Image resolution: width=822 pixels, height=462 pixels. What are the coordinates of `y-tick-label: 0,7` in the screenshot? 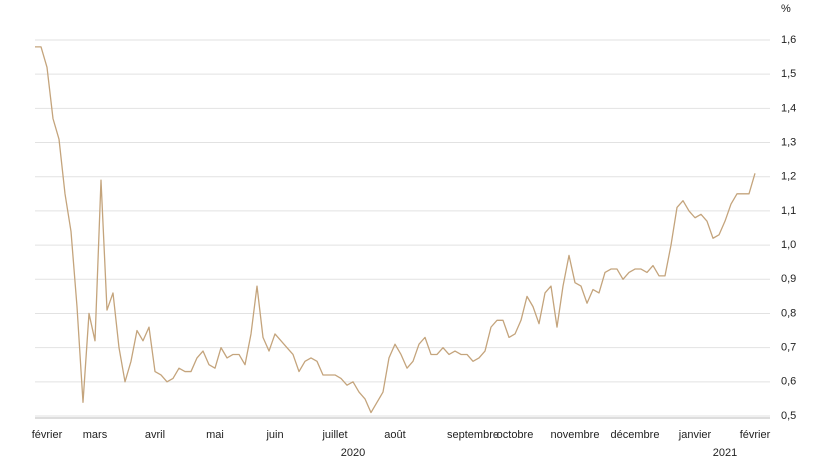 It's located at (788, 348).